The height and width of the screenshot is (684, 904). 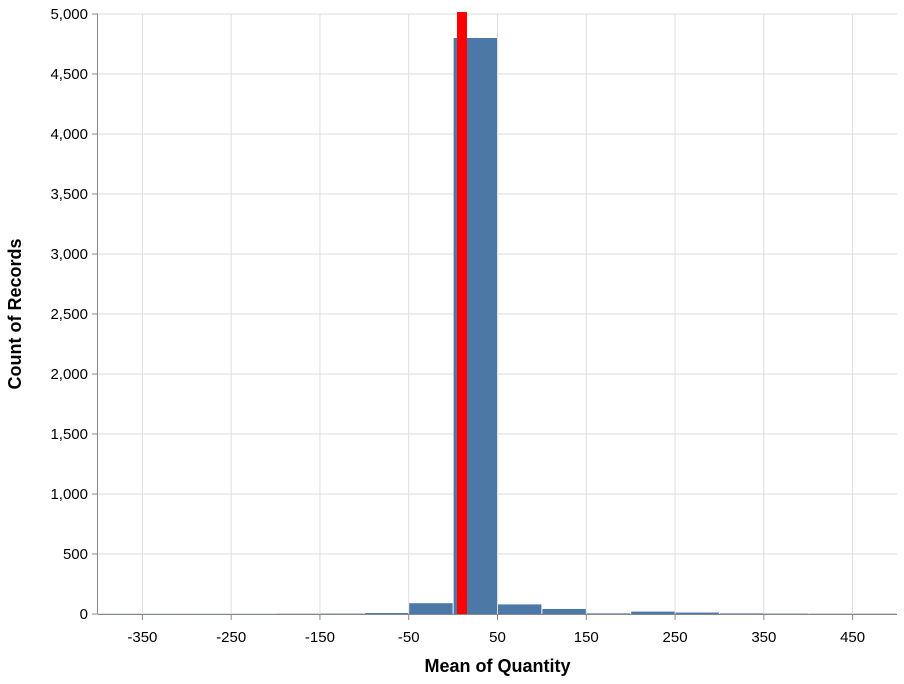 What do you see at coordinates (75, 554) in the screenshot?
I see `y-tick-label: 500` at bounding box center [75, 554].